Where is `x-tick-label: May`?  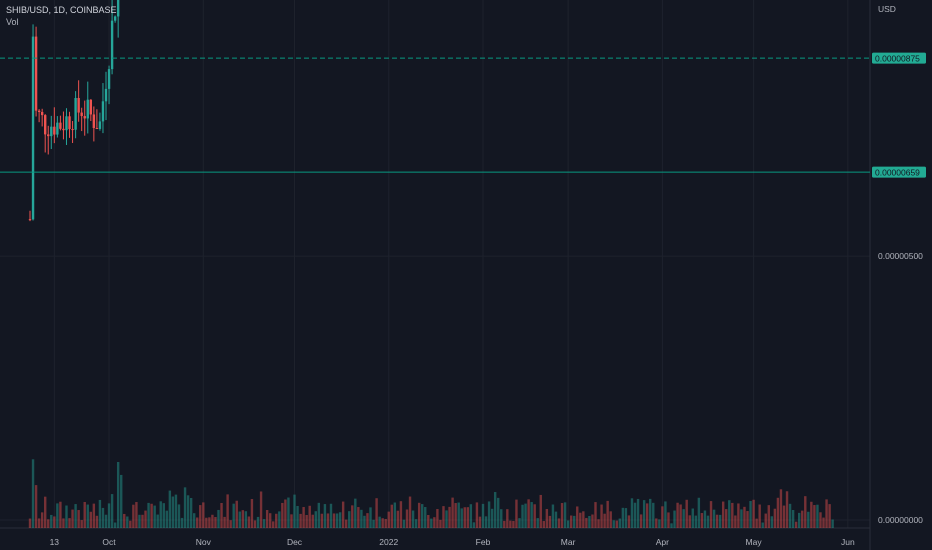
x-tick-label: May is located at coordinates (754, 542).